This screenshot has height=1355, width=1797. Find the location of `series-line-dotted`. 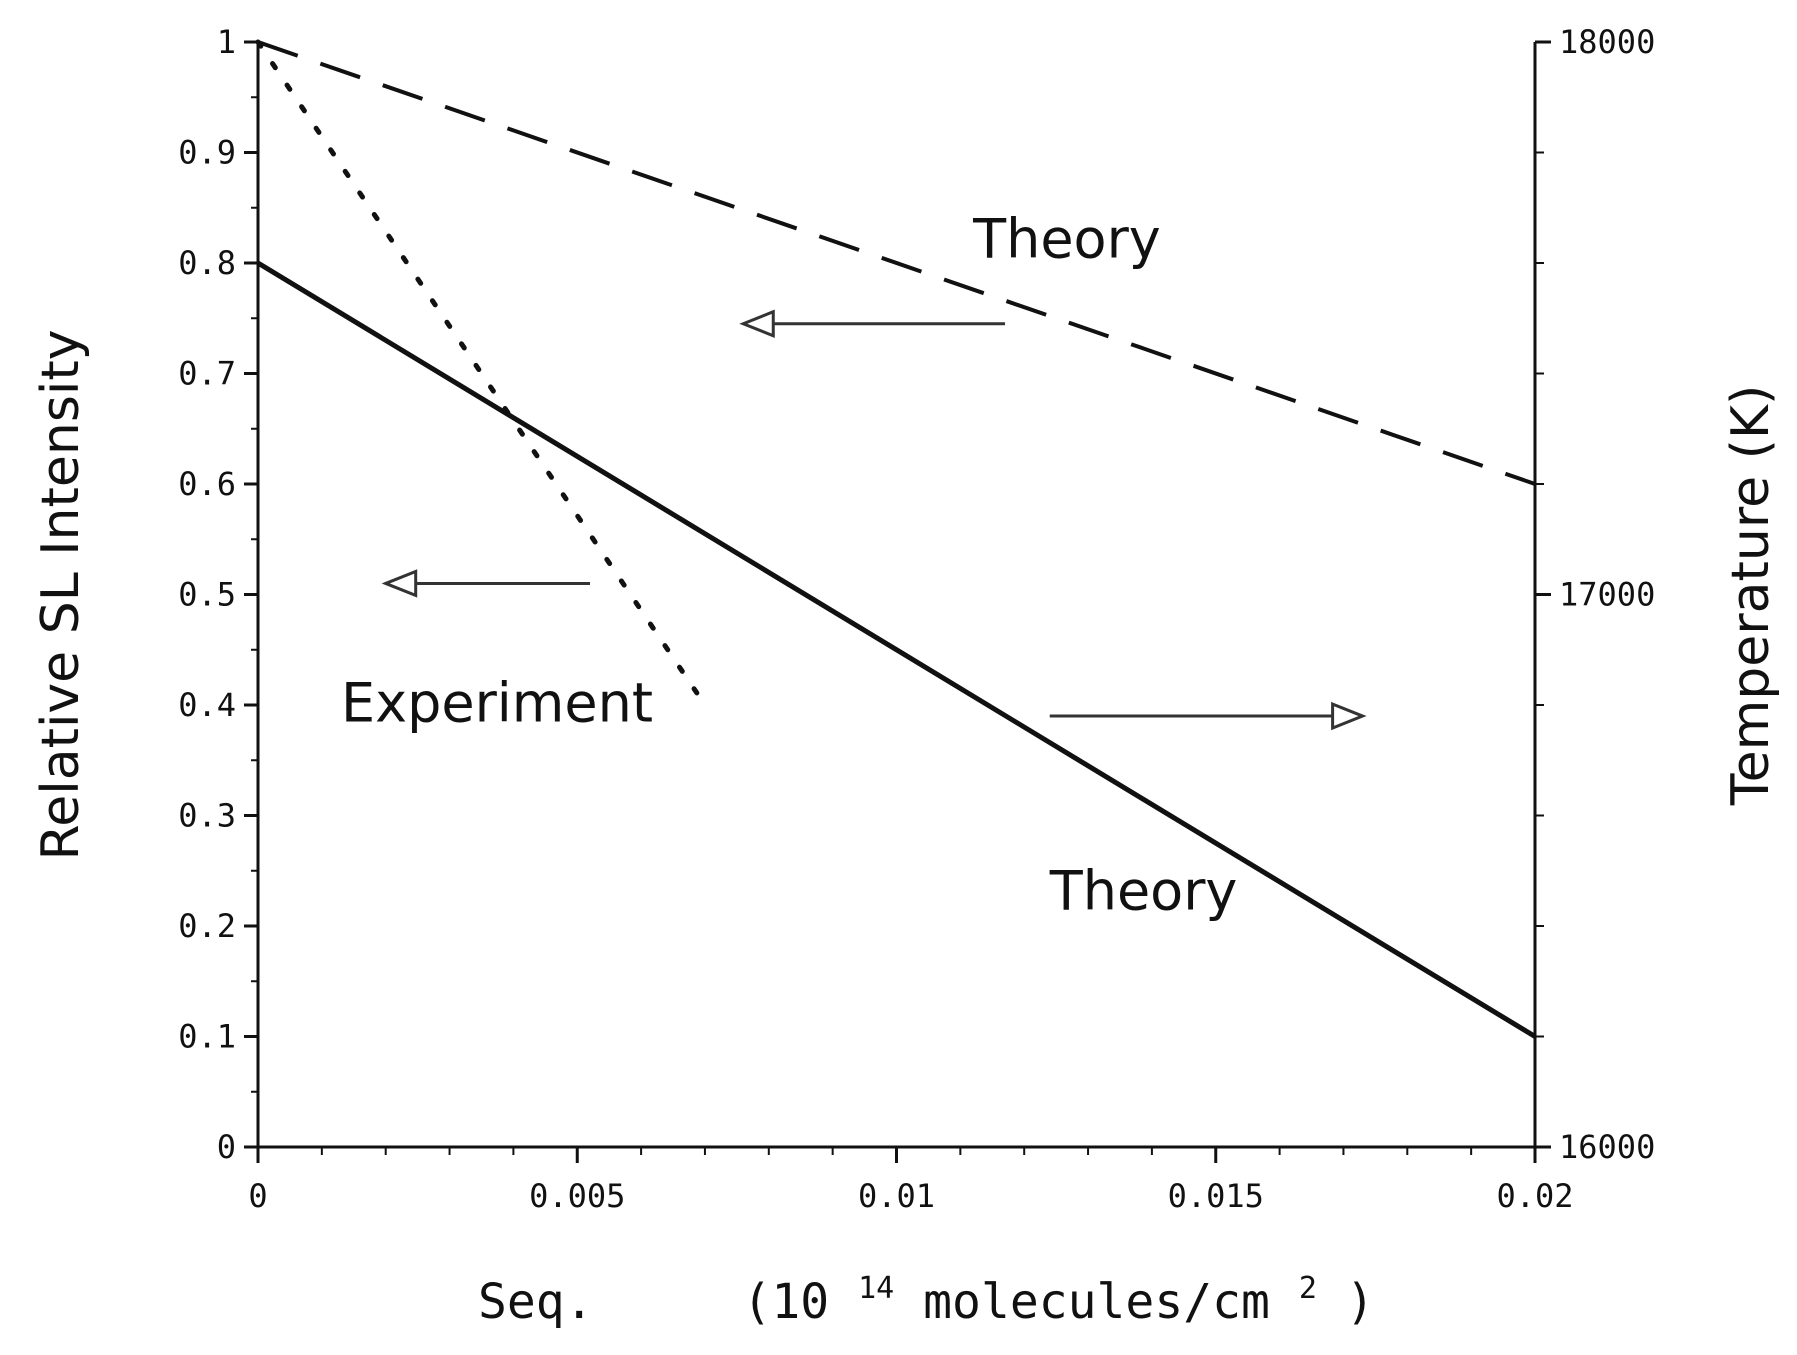

series-line-dotted is located at coordinates (481, 373).